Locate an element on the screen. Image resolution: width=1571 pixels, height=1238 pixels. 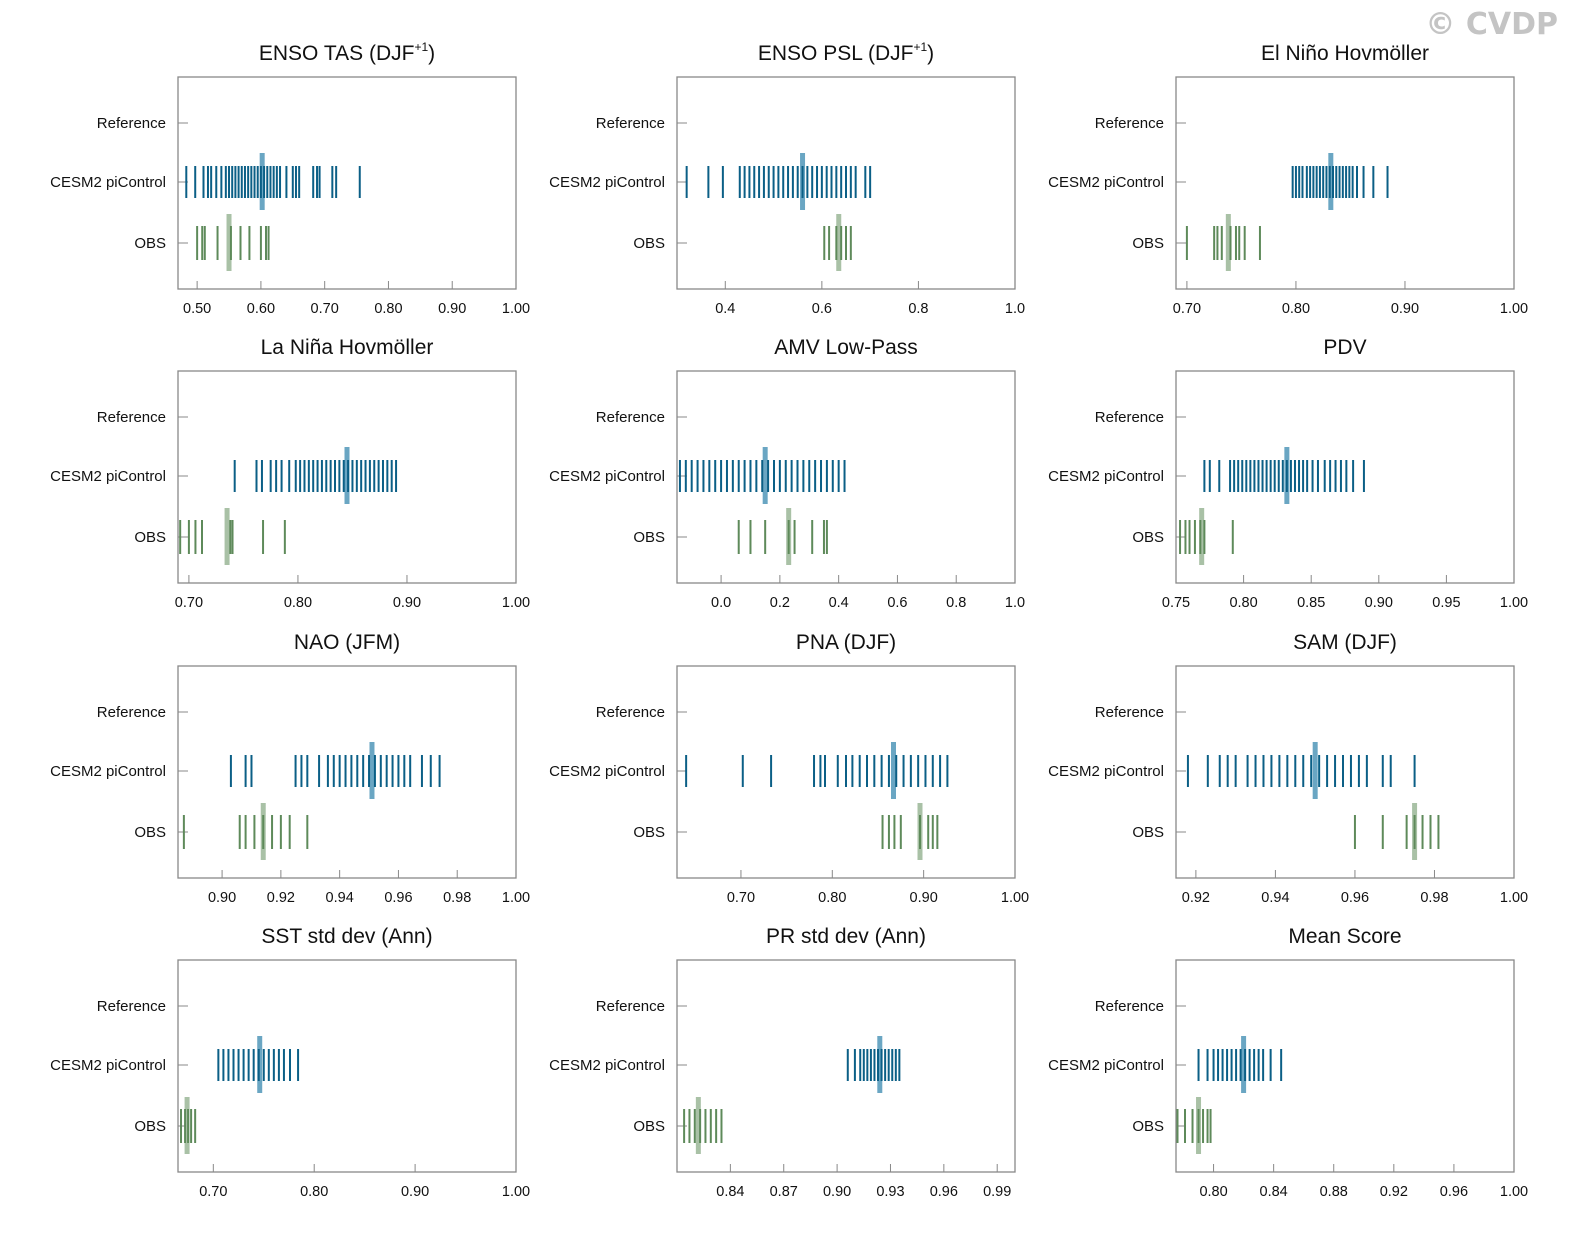
x-tick-label: 0.99 is located at coordinates (997, 1192).